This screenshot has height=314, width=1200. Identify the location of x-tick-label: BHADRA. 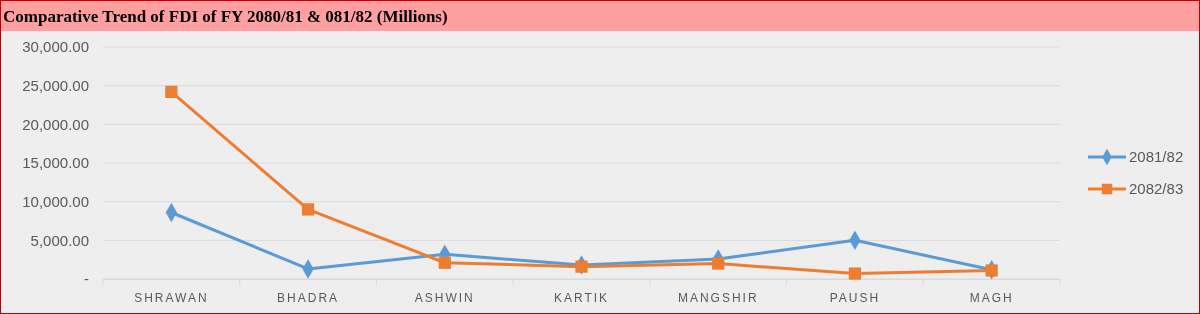
(308, 297).